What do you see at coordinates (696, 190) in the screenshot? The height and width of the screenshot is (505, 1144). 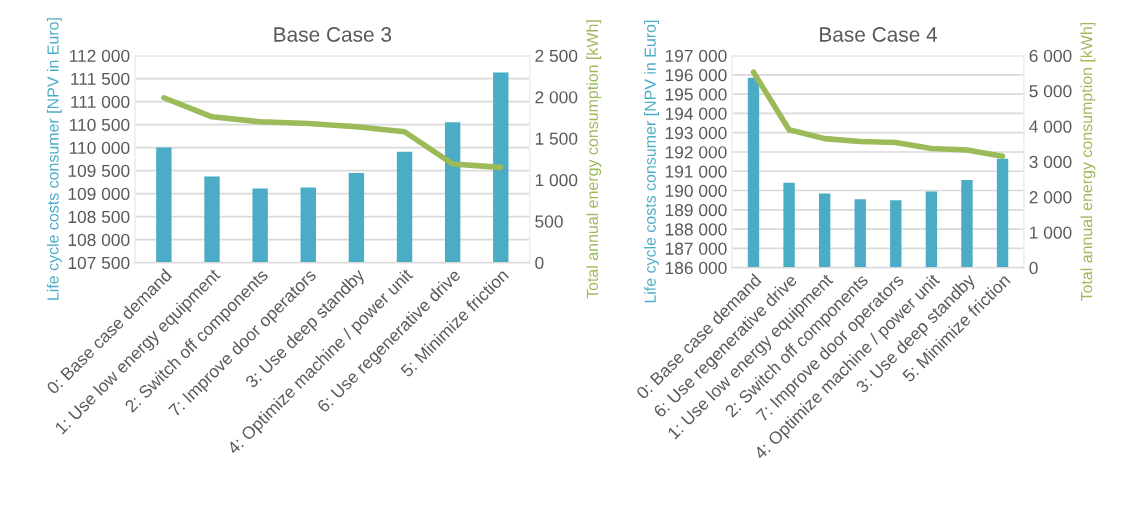 I see `y-tick-label: 190 000` at bounding box center [696, 190].